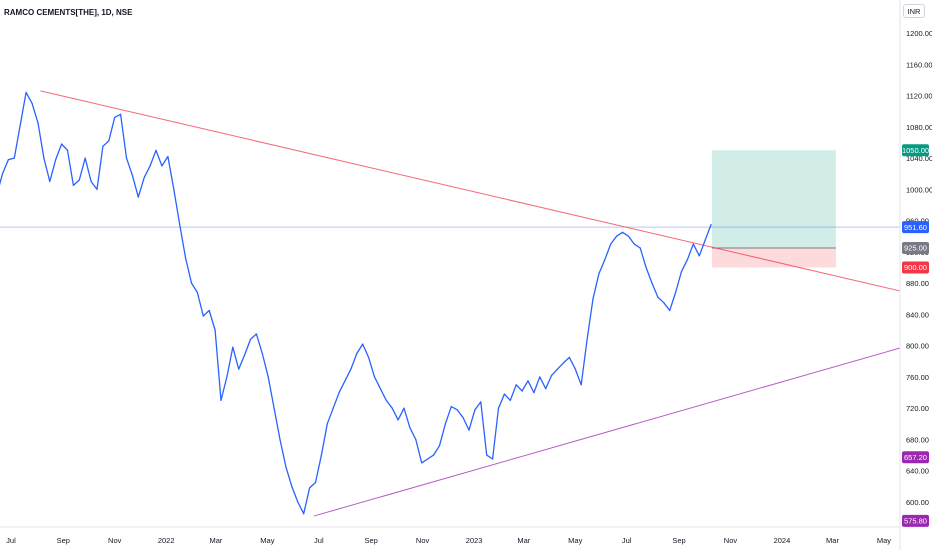 This screenshot has width=932, height=550. I want to click on target-zone, so click(773, 199).